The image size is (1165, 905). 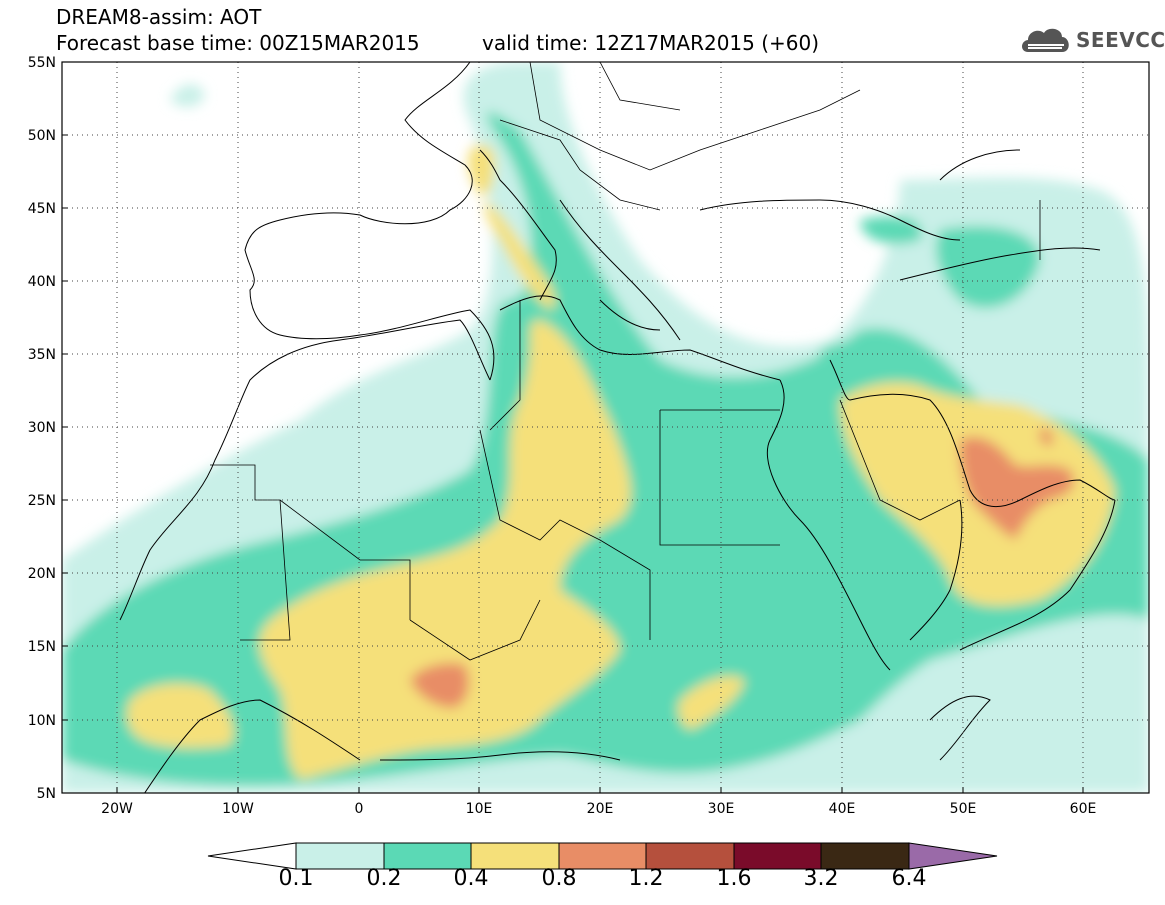 I want to click on colorbar-label: 1.6, so click(x=734, y=878).